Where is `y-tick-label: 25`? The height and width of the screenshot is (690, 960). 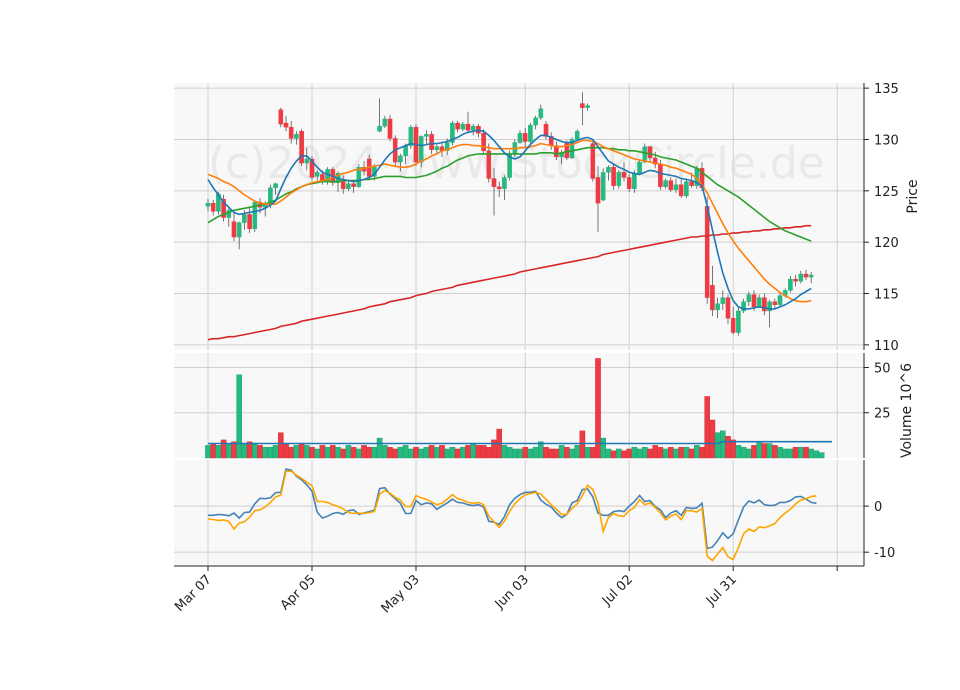 y-tick-label: 25 is located at coordinates (882, 414).